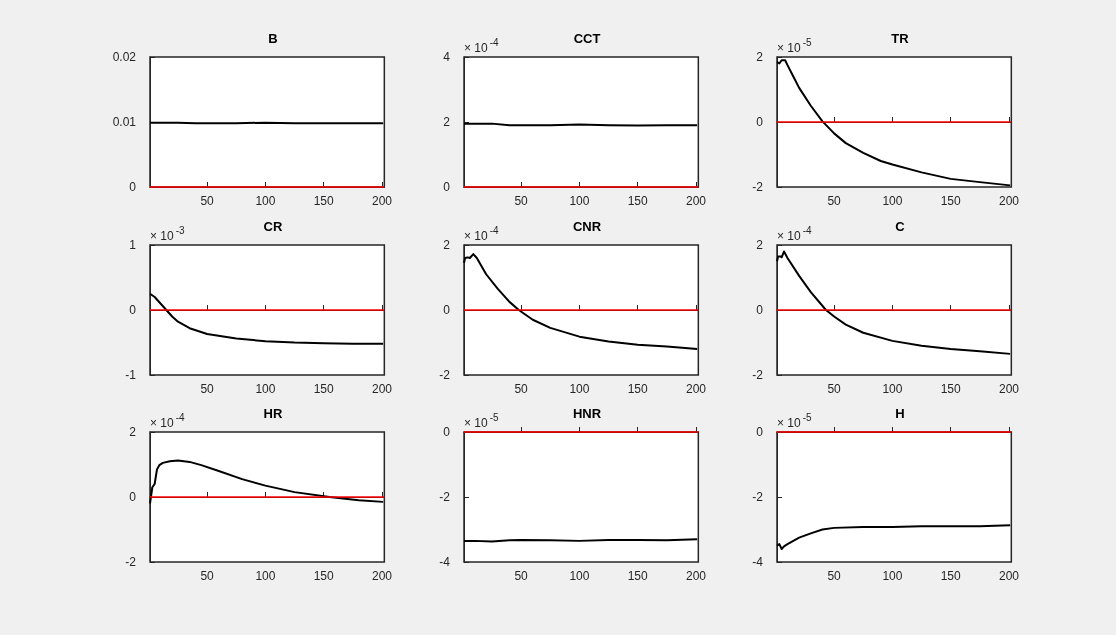  Describe the element at coordinates (900, 38) in the screenshot. I see `chart-title: TR` at that location.